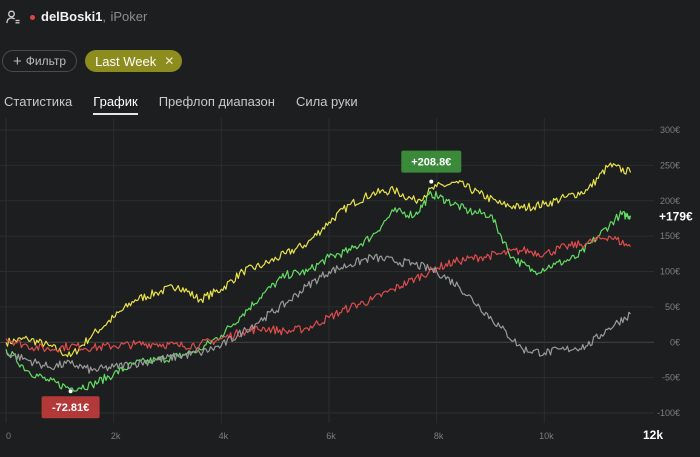 This screenshot has width=700, height=457. What do you see at coordinates (676, 217) in the screenshot?
I see `final-value-label: +179€` at bounding box center [676, 217].